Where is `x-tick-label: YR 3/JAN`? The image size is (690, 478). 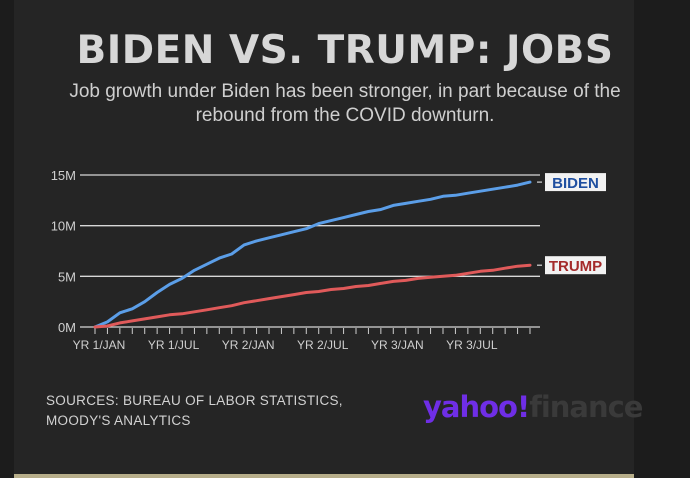
x-tick-label: YR 3/JAN is located at coordinates (397, 345).